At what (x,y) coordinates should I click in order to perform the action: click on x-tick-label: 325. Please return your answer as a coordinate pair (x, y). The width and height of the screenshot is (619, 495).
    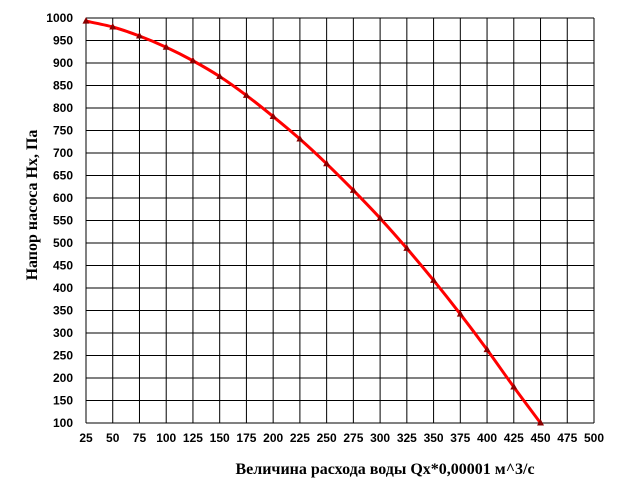
    Looking at the image, I should click on (407, 438).